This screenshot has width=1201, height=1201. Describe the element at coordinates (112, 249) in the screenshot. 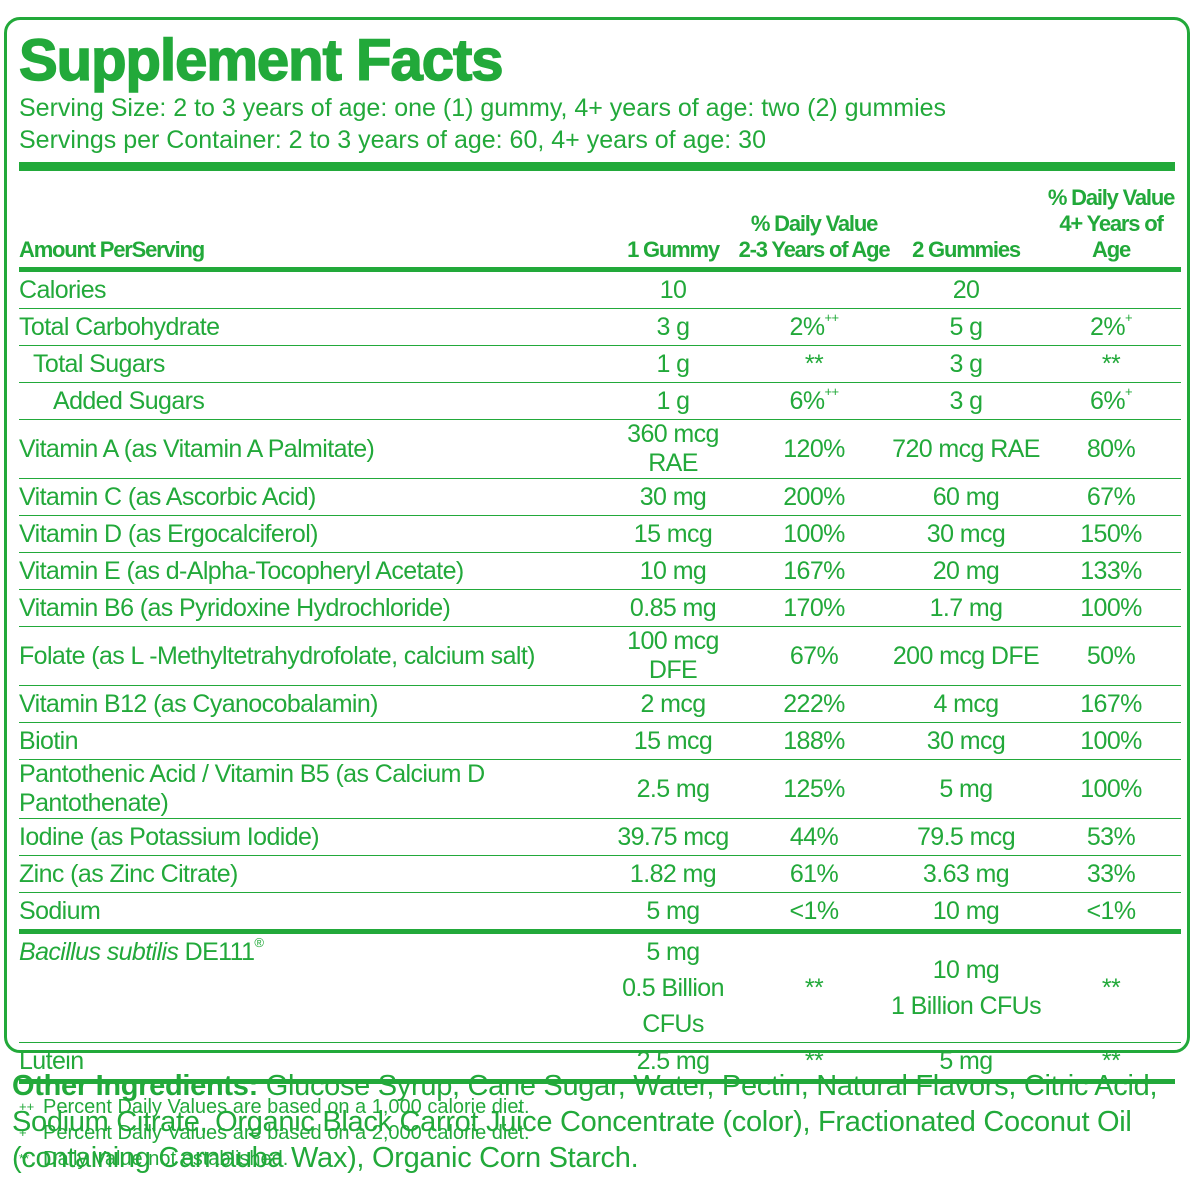

I see `header-amount: Amount PerServing` at that location.